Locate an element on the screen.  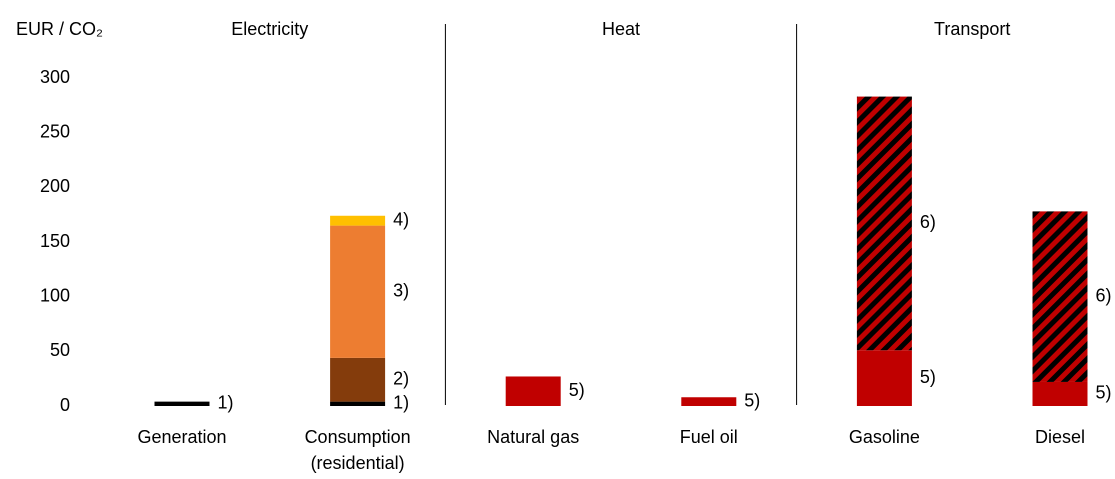
x-tick-label: Consumption (residential) is located at coordinates (358, 450).